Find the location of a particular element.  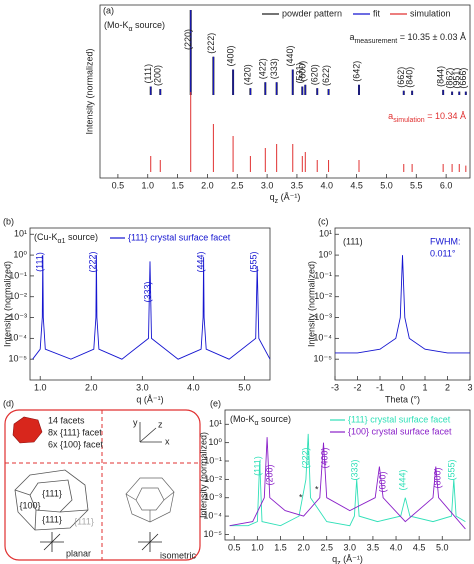

panel-label: (a) is located at coordinates (108, 10).